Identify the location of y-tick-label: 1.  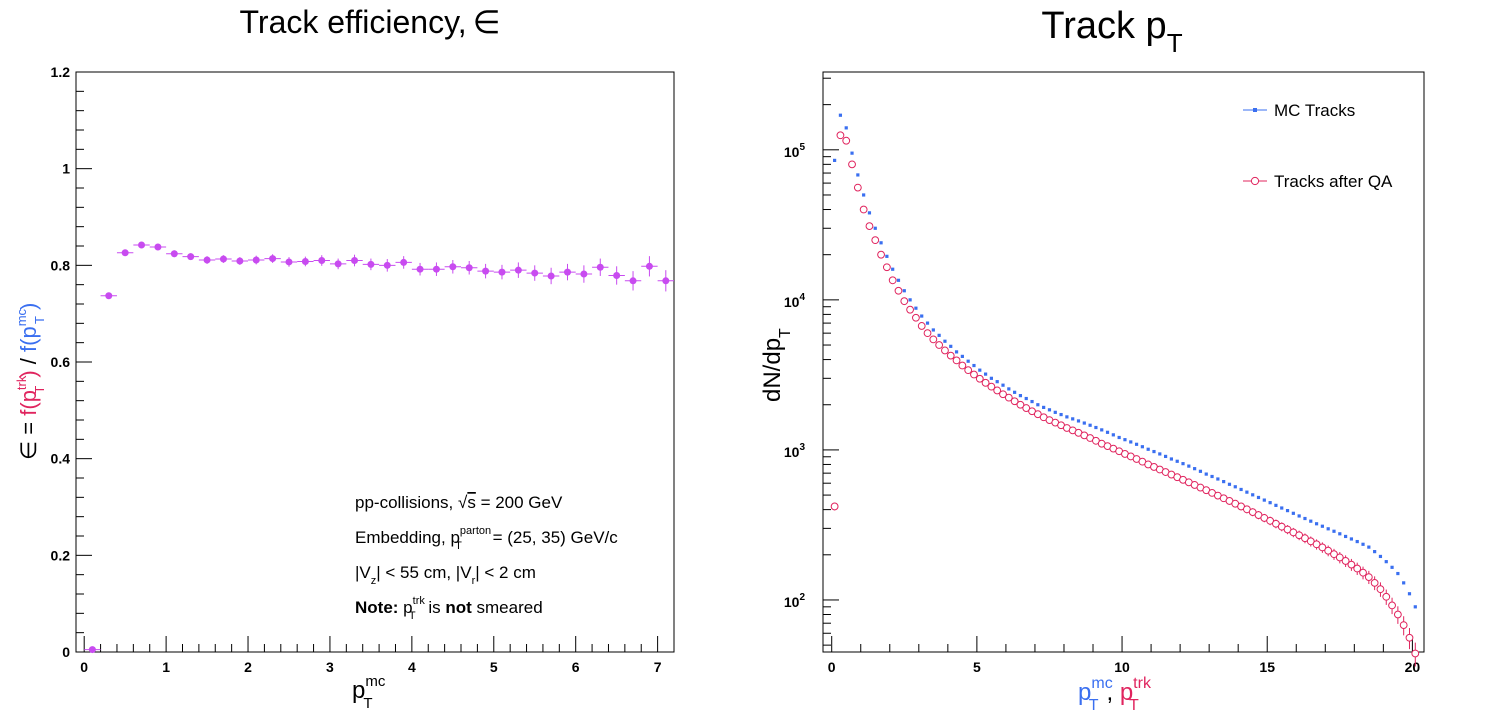
(66, 169).